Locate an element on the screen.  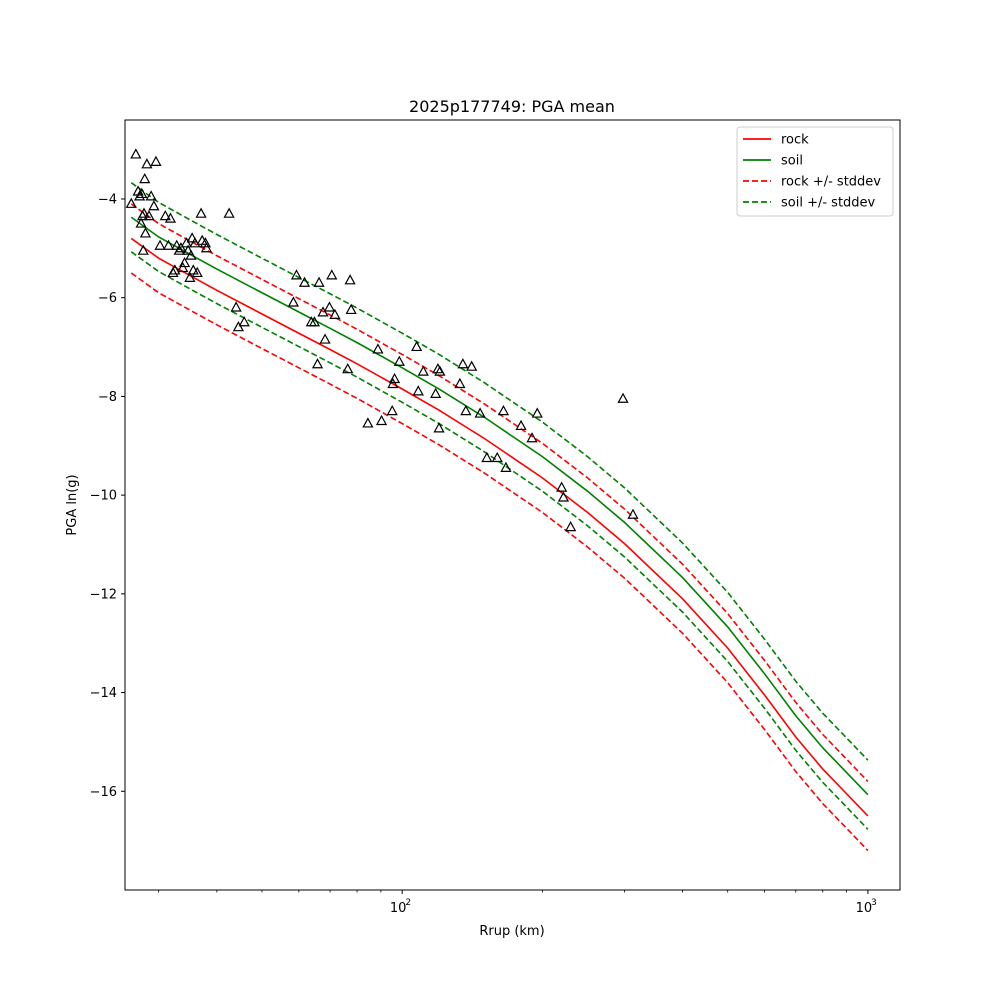
y-tick-label: −6 is located at coordinates (107, 298).